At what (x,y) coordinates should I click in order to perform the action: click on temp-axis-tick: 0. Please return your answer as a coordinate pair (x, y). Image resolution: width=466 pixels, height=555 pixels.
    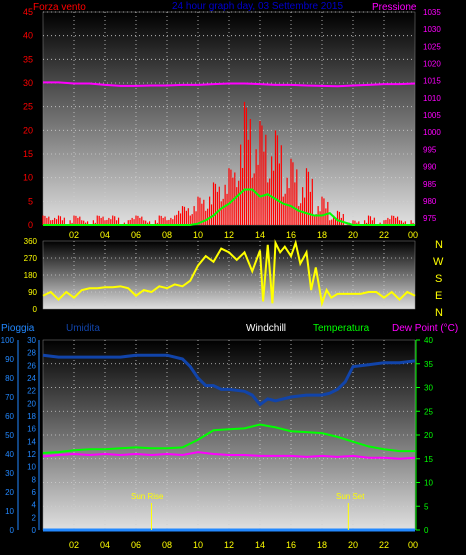
    Looking at the image, I should click on (426, 530).